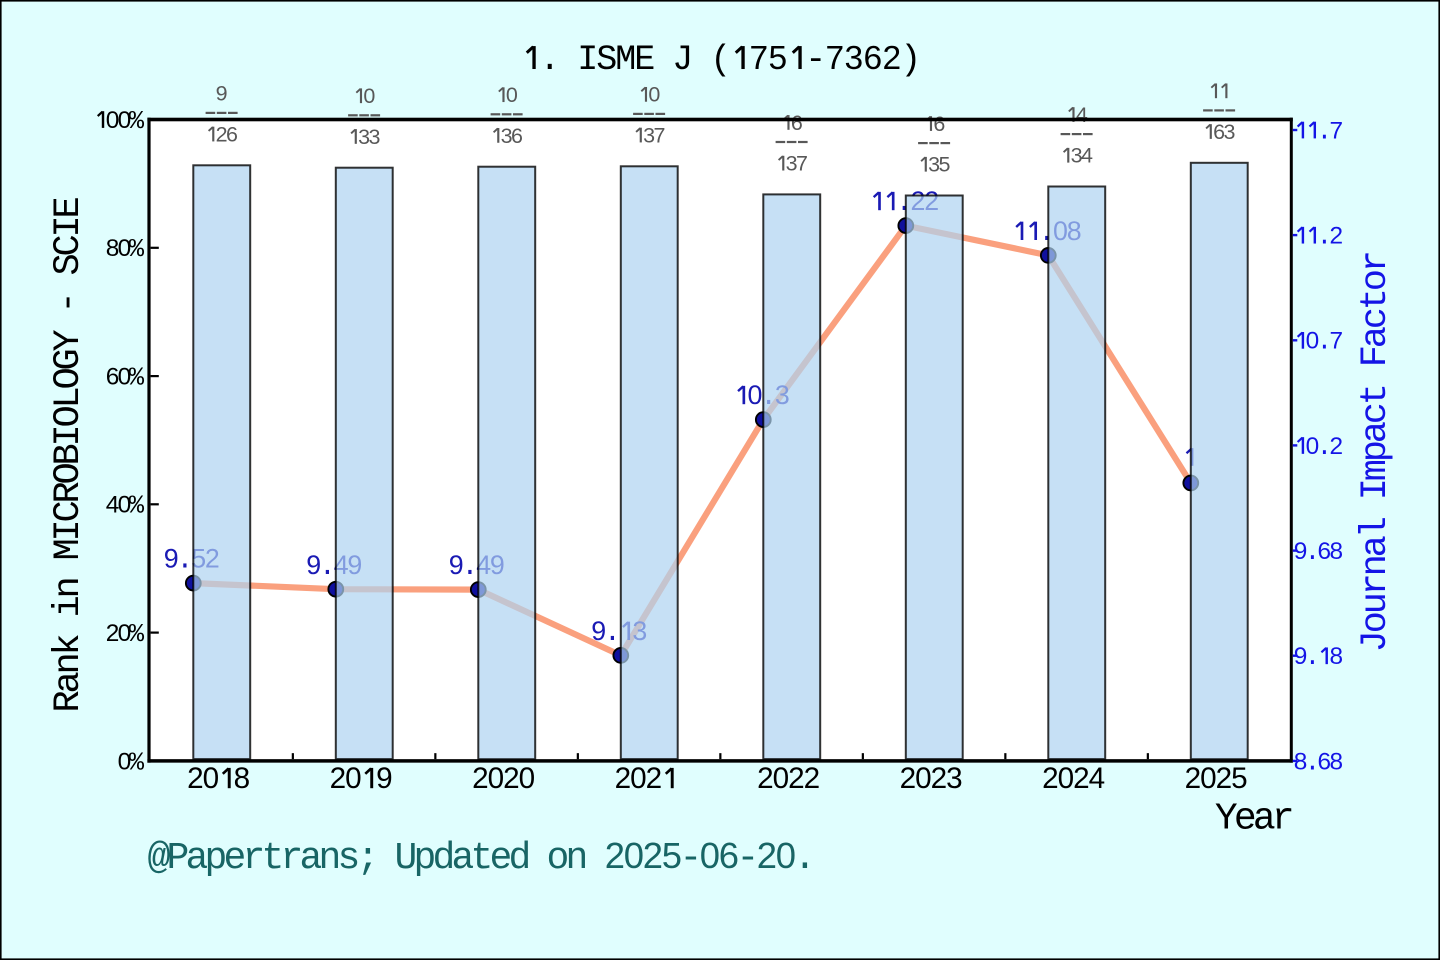 The width and height of the screenshot is (1440, 960). What do you see at coordinates (682, 60) in the screenshot?
I see `svg-text: J` at bounding box center [682, 60].